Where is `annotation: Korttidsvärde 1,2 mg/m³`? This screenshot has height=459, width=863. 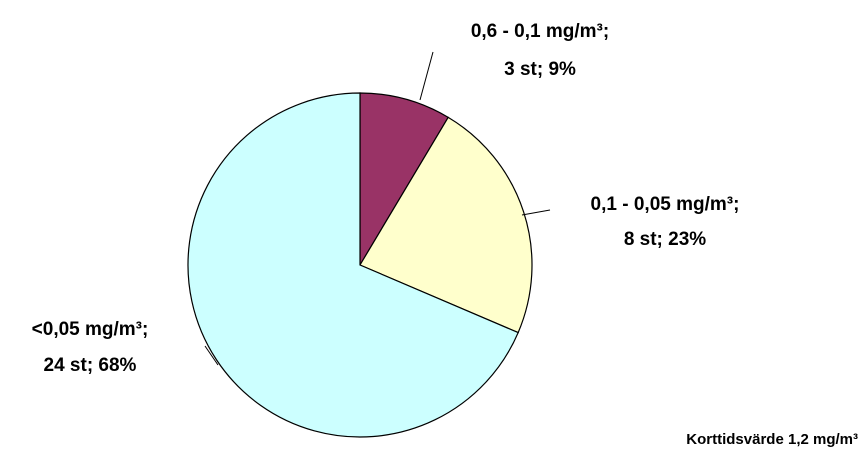
annotation: Korttidsvärde 1,2 mg/m³ is located at coordinates (772, 439).